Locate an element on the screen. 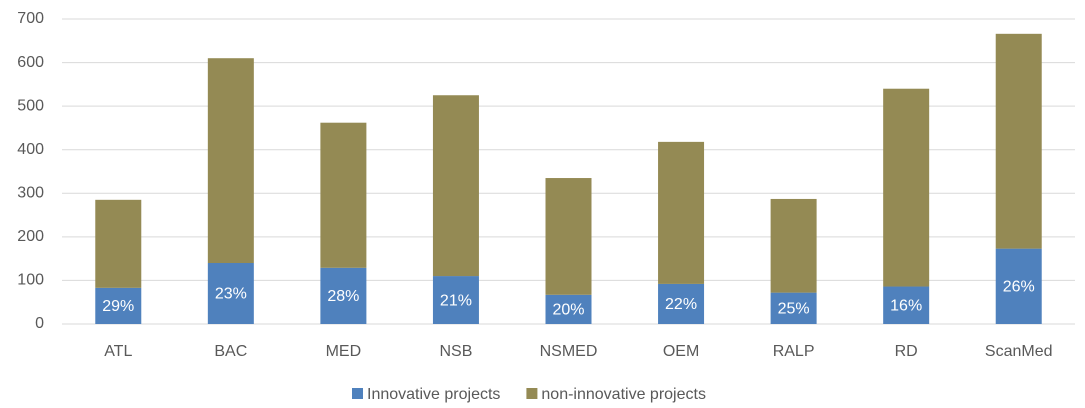  y-tick-label: 100 is located at coordinates (30, 280).